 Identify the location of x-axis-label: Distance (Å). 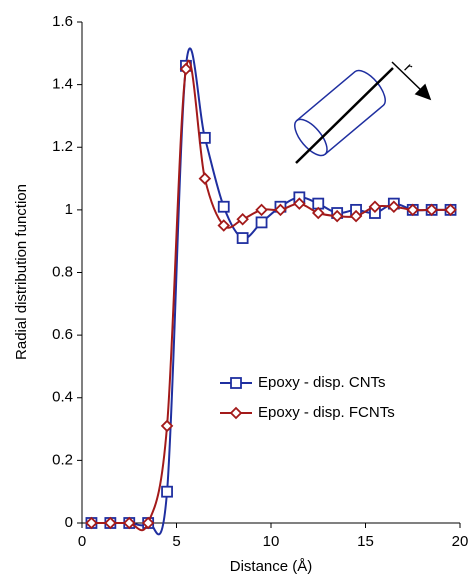
(271, 566).